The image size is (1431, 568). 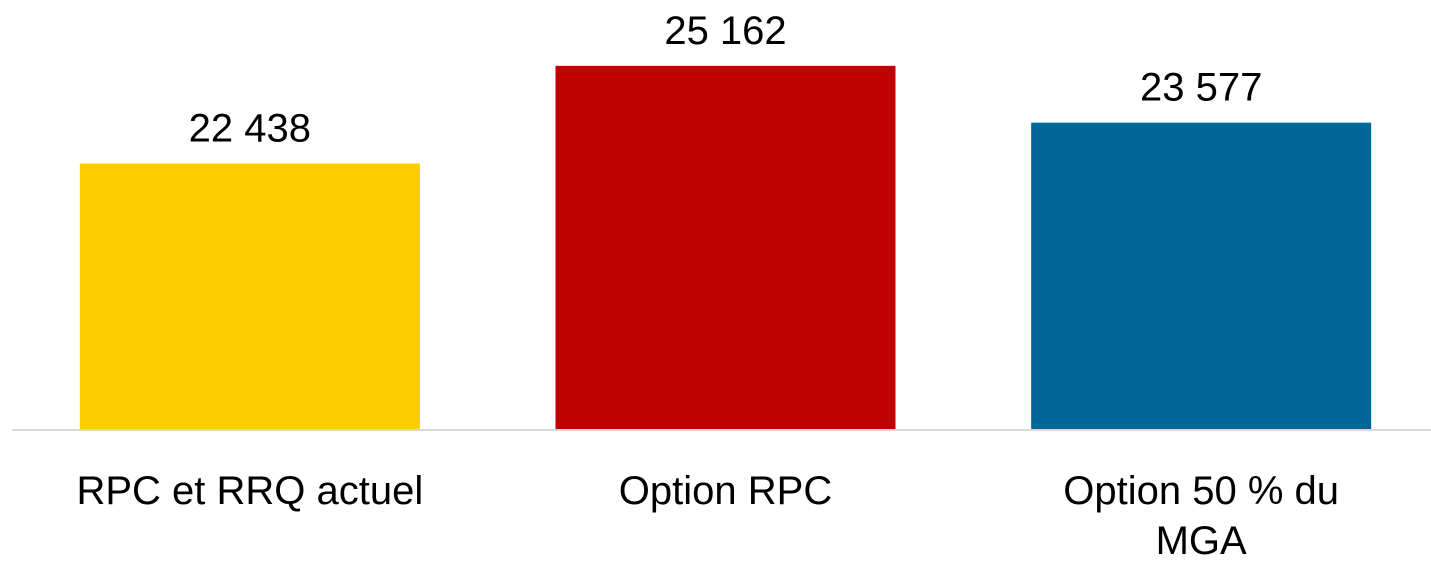 I want to click on value-label: 23 577, so click(x=1201, y=88).